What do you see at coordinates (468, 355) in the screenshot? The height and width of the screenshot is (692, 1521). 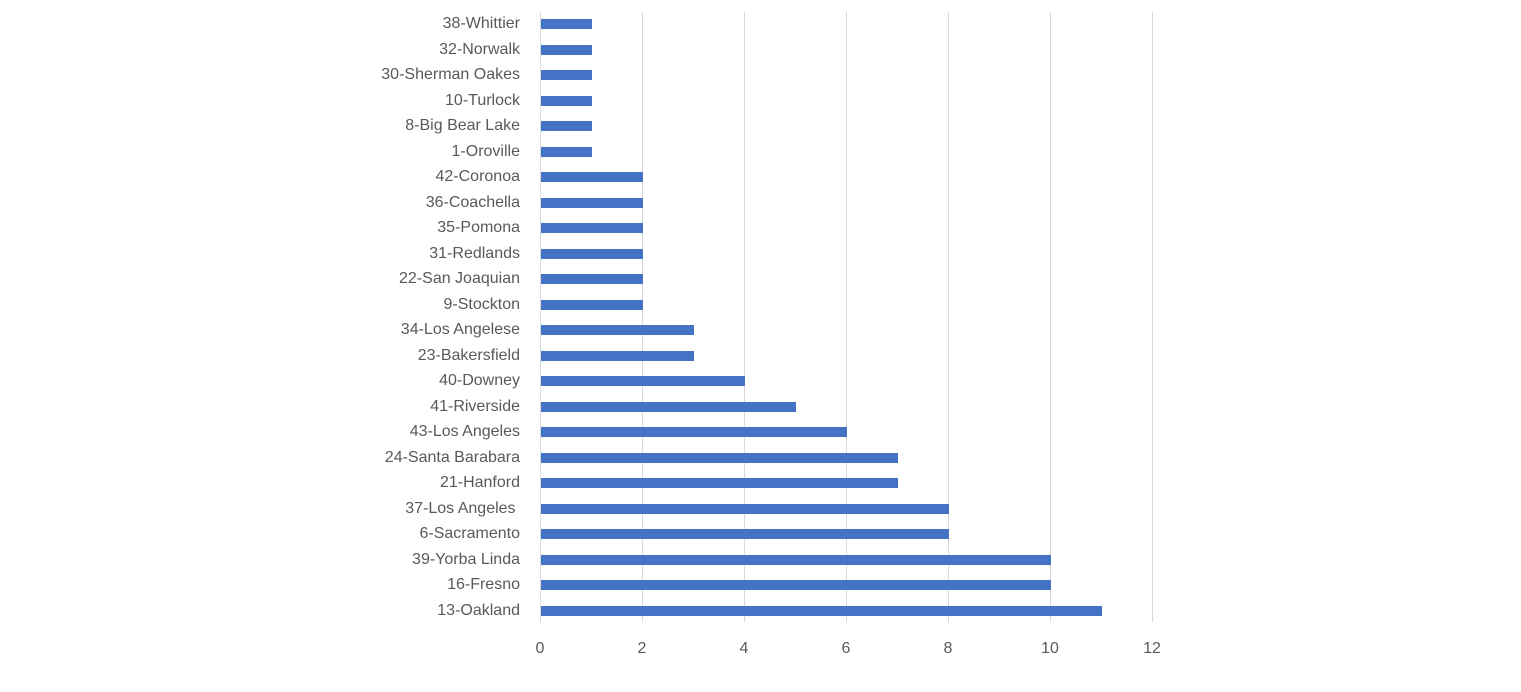 I see `category-label: 23-Bakersfield` at bounding box center [468, 355].